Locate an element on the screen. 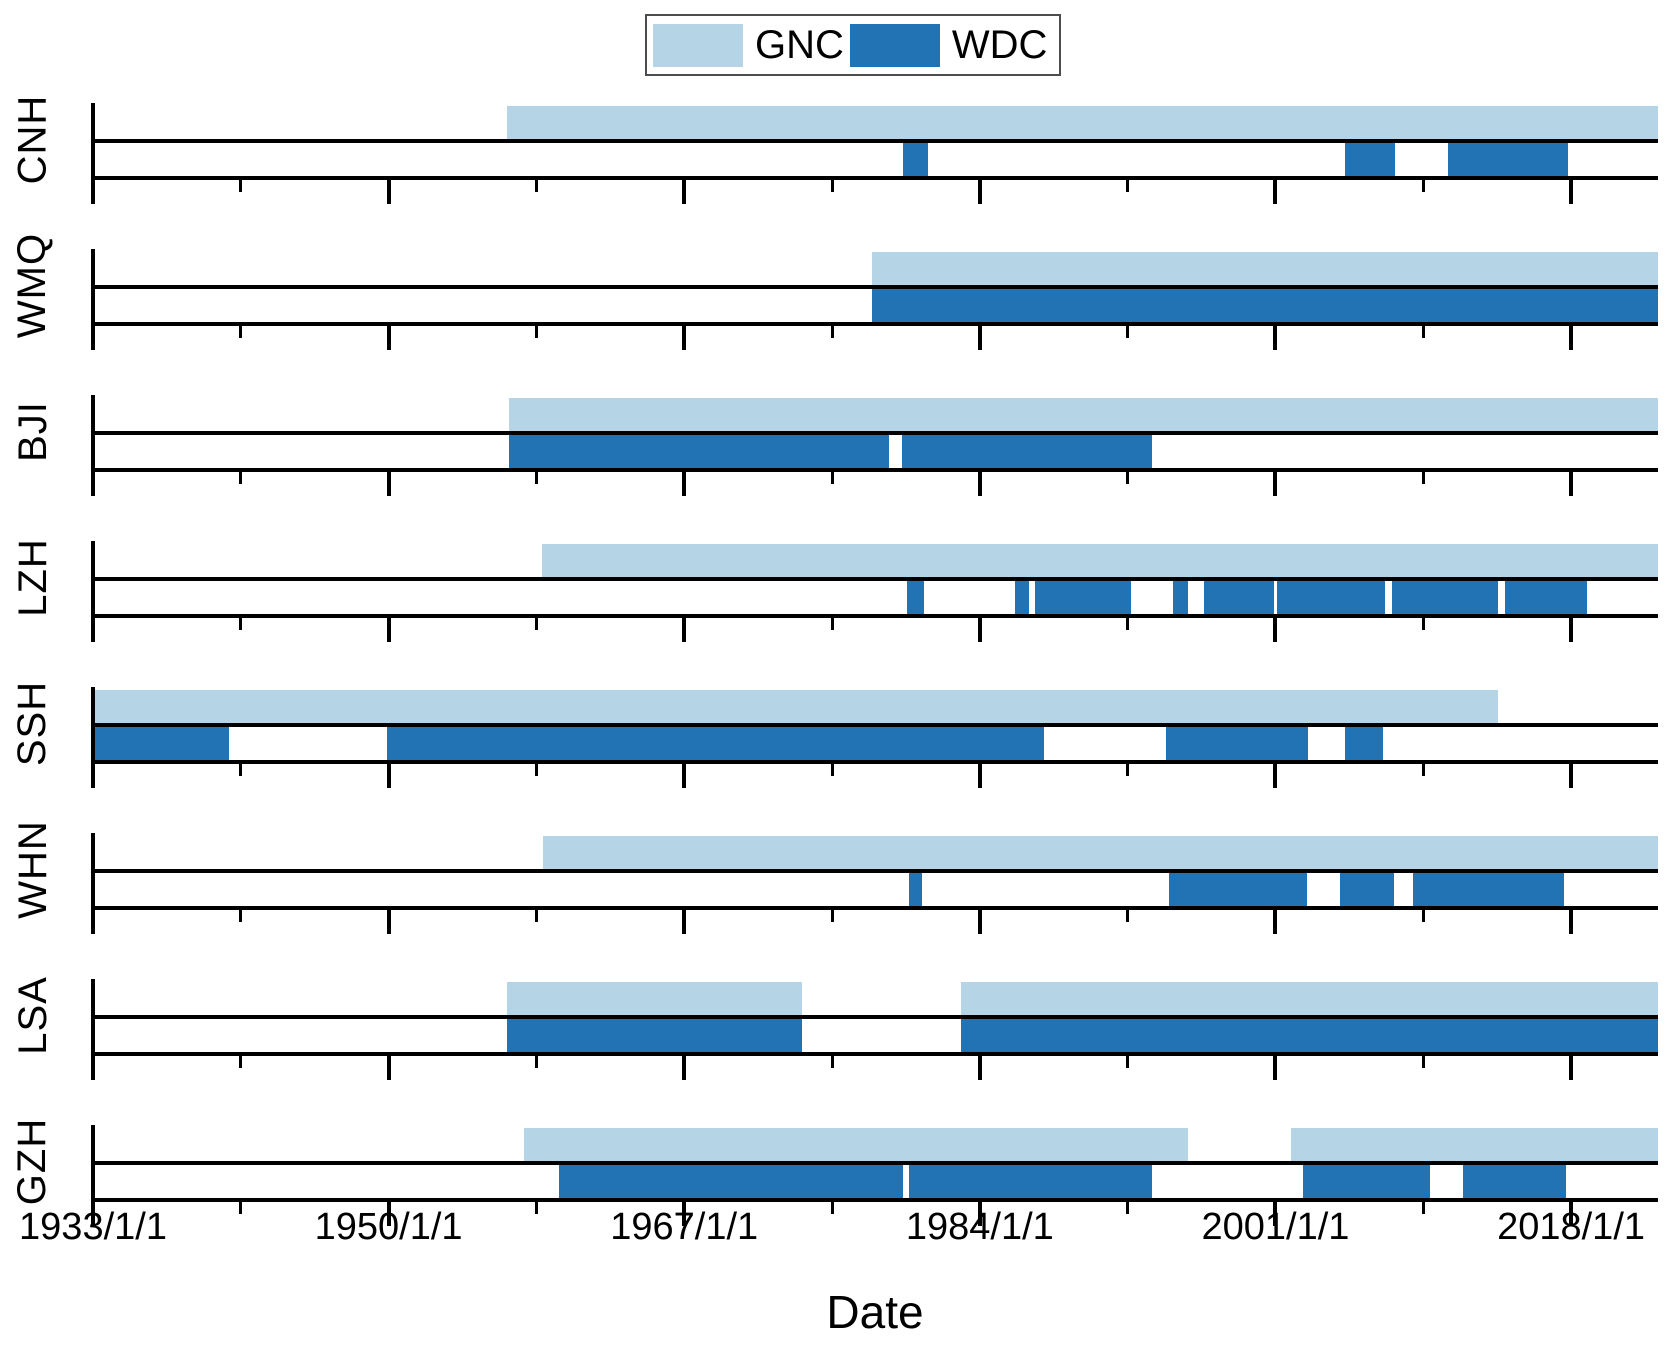 The image size is (1680, 1354). station-label: SSH is located at coordinates (33, 723).